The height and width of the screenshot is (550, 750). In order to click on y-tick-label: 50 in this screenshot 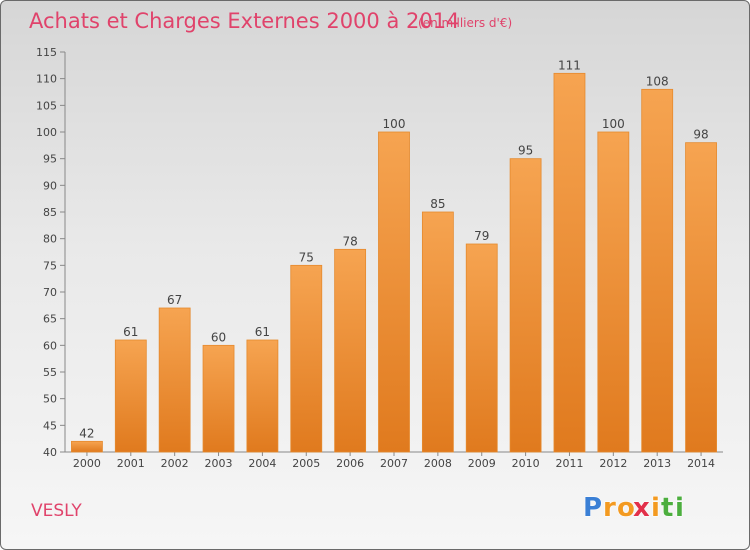, I will do `click(50, 399)`.